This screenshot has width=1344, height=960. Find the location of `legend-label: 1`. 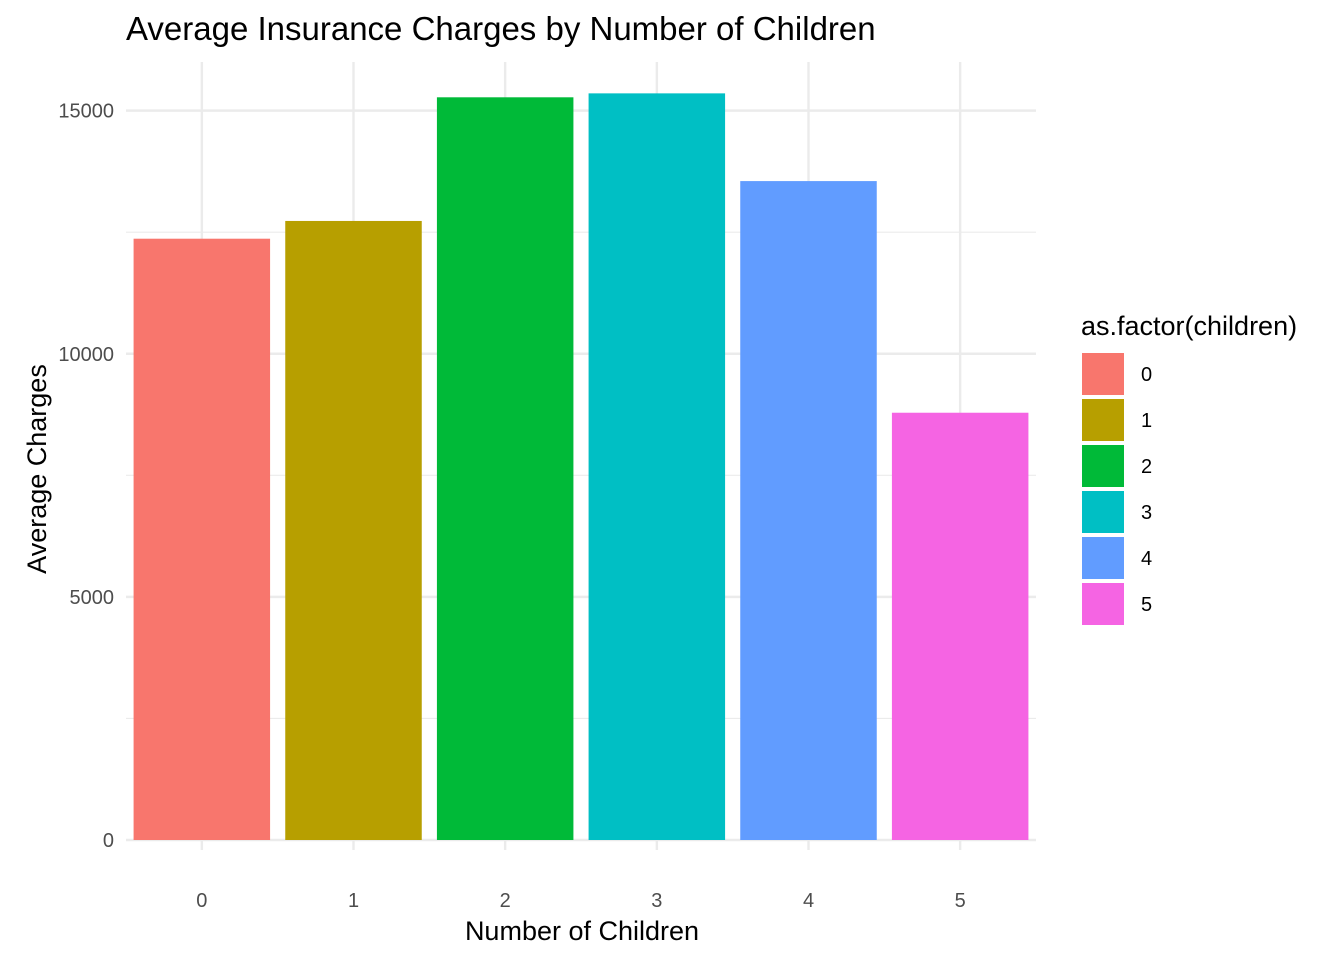

legend-label: 1 is located at coordinates (1146, 421).